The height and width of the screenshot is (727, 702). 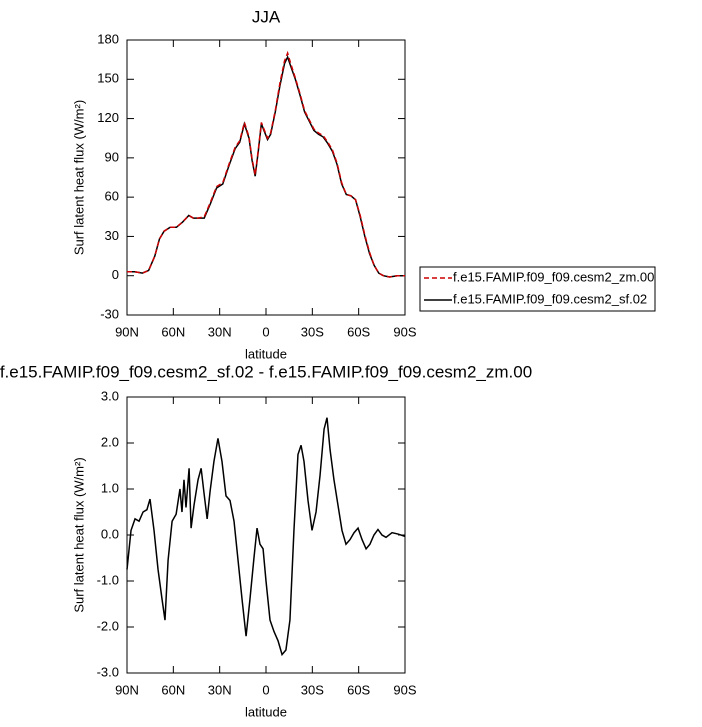 What do you see at coordinates (112, 156) in the screenshot?
I see `y-tick-label: 90` at bounding box center [112, 156].